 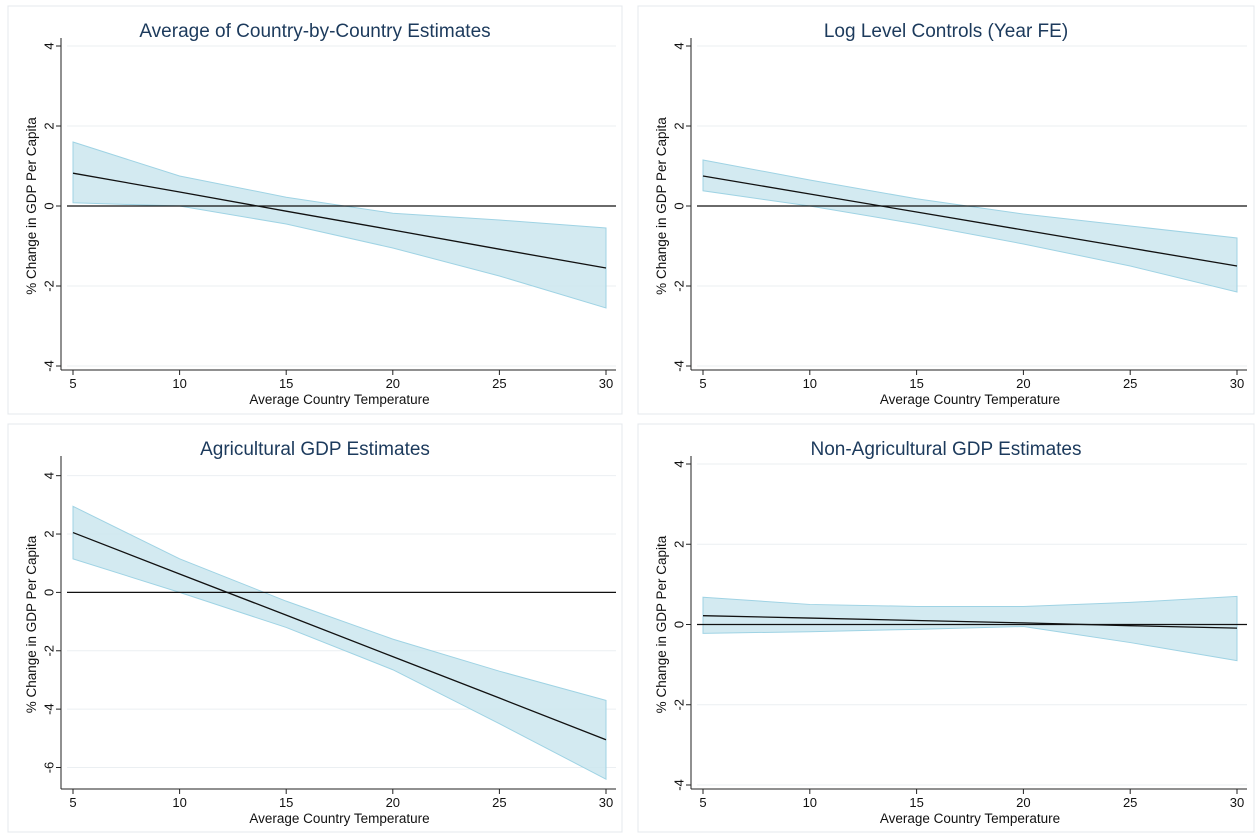 What do you see at coordinates (946, 31) in the screenshot?
I see `chart-title: Log Level Controls (Year FE)` at bounding box center [946, 31].